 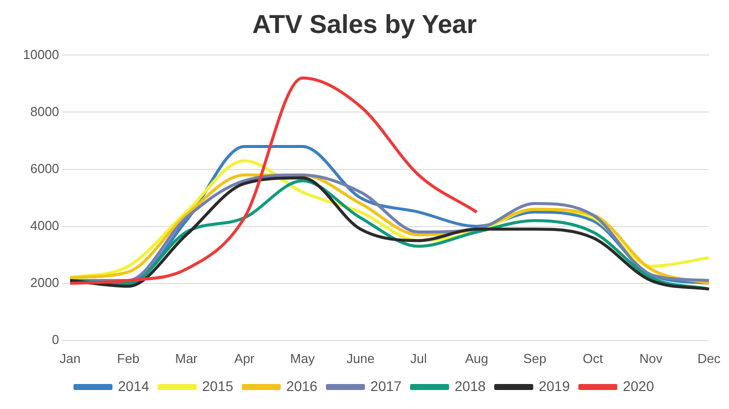 I want to click on y-tick-label: 10000, so click(x=41, y=54).